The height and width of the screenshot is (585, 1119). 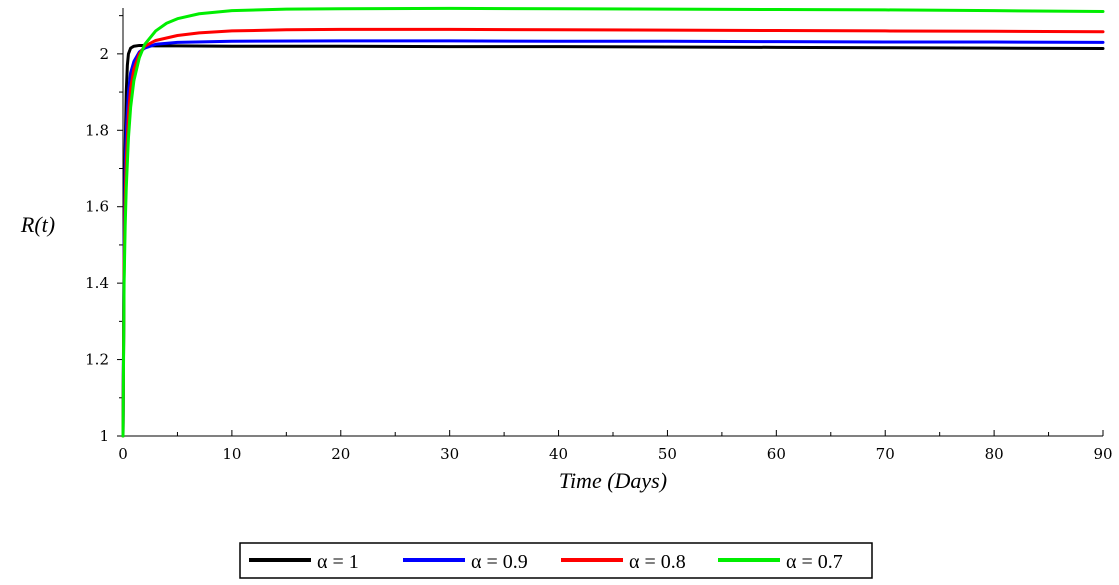 I want to click on y-tick-label: 2, so click(x=104, y=54).